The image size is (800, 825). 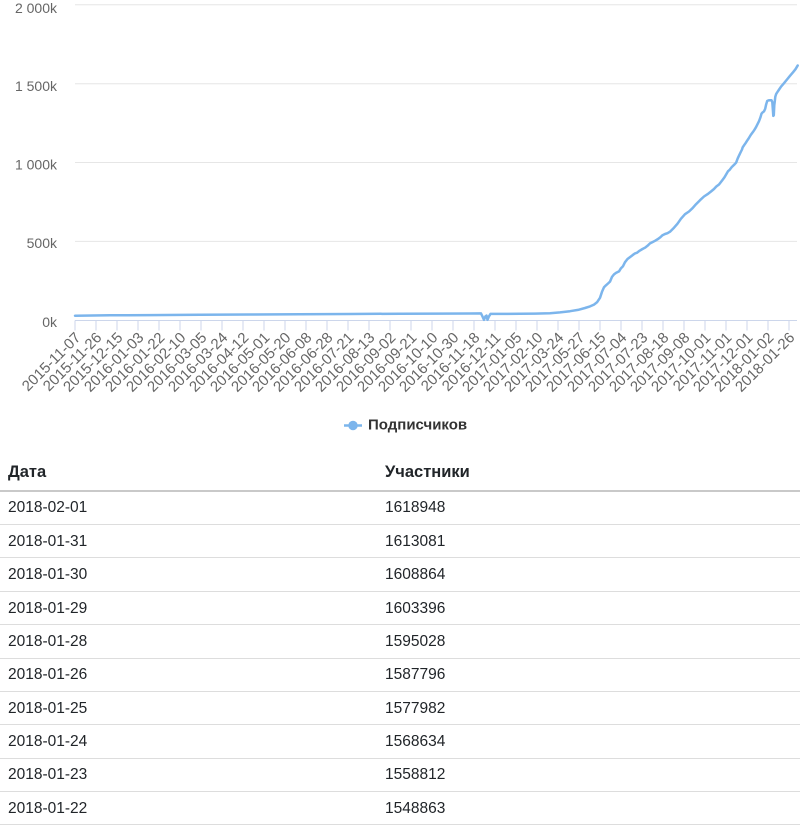 I want to click on svg-text: 2 000k, so click(x=36, y=8).